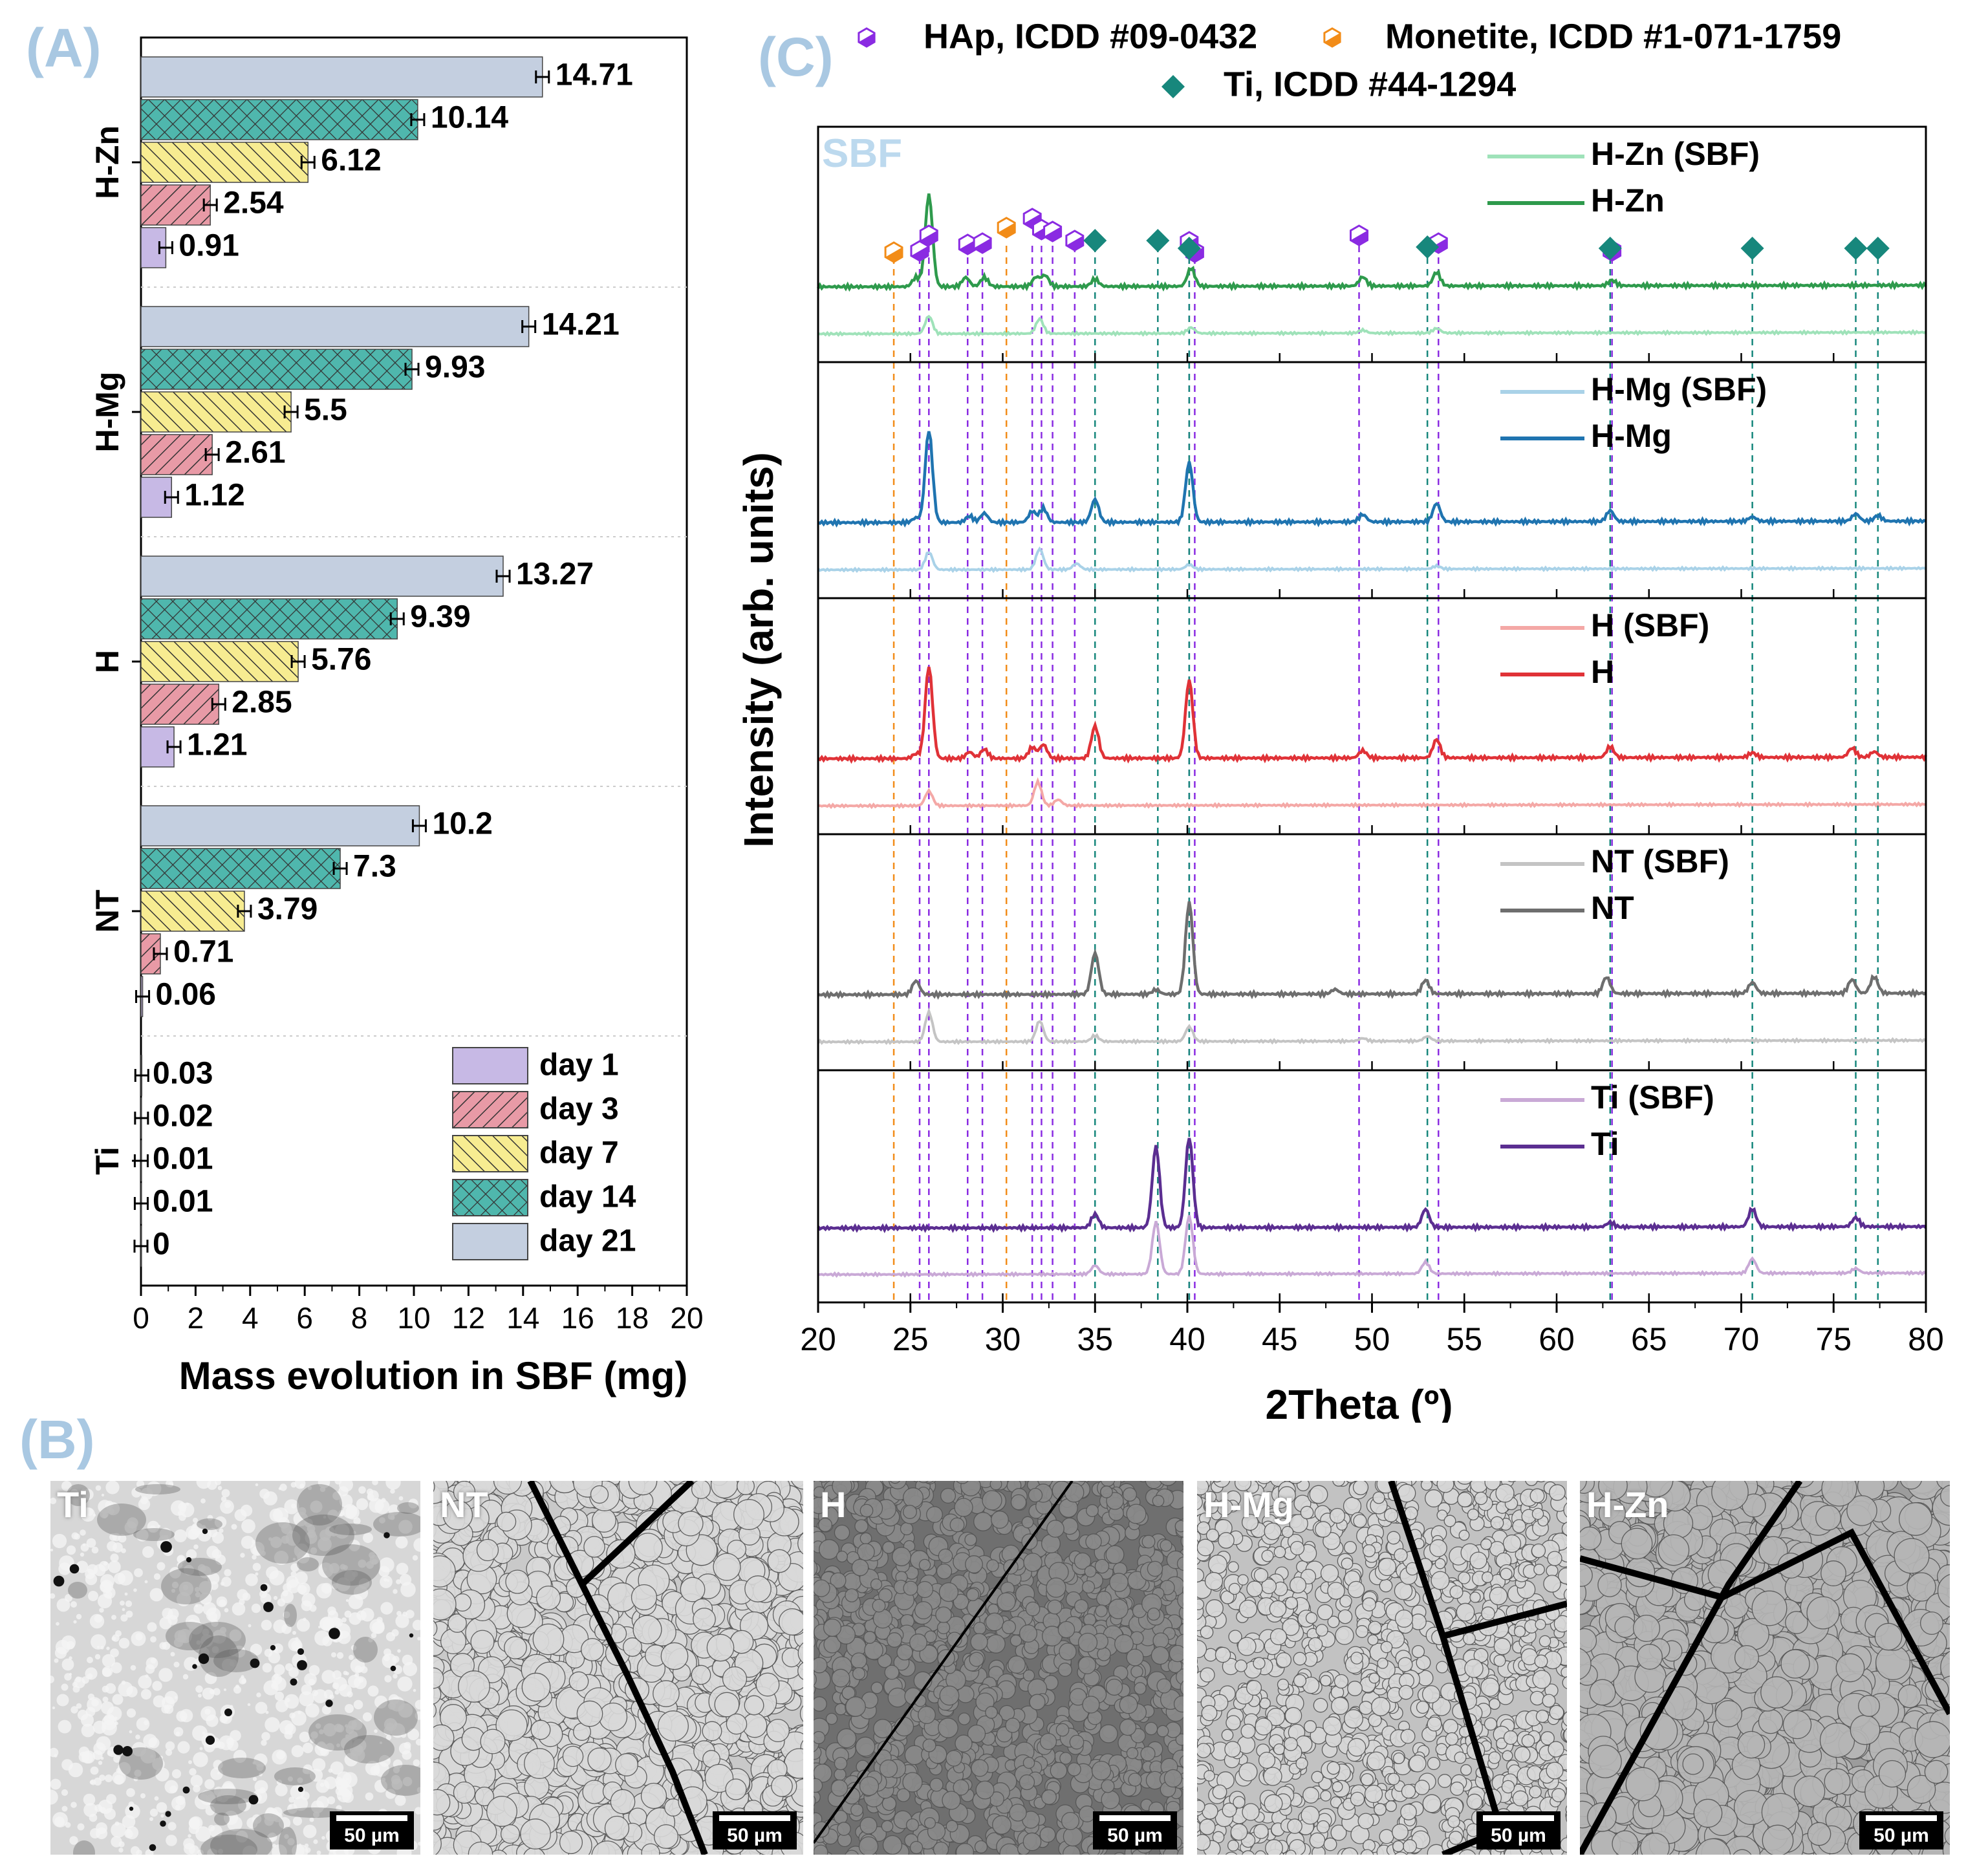 This screenshot has height=1876, width=1966. Describe the element at coordinates (254, 203) in the screenshot. I see `data-label: 2.54` at that location.